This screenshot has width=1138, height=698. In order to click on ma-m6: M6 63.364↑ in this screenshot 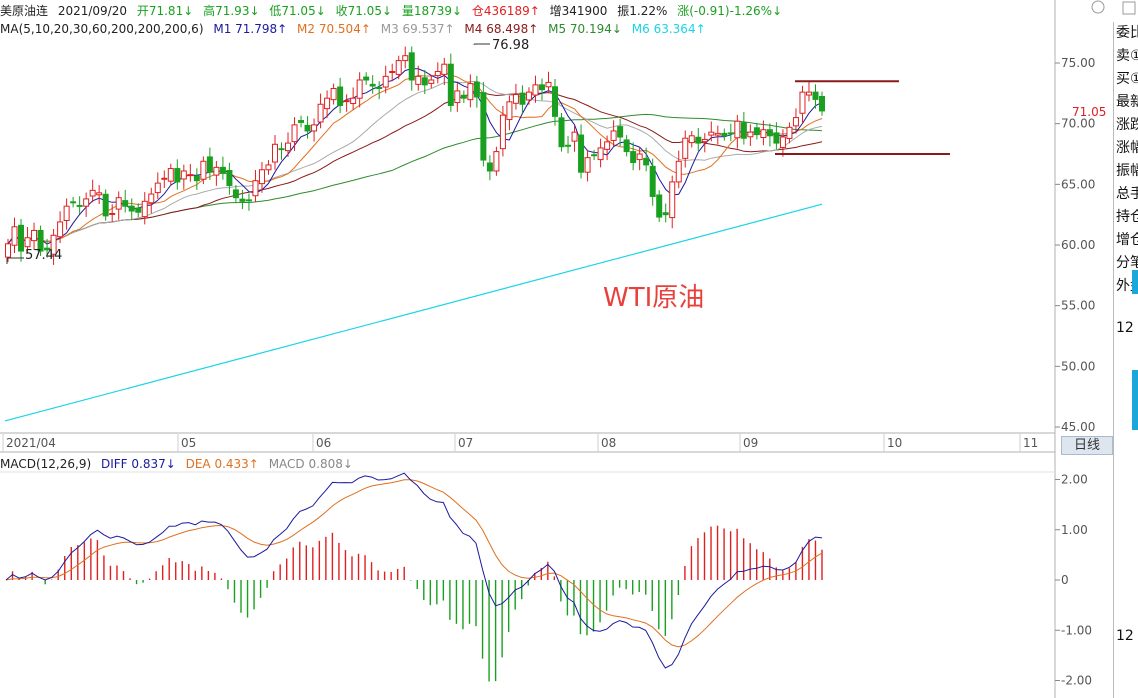, I will do `click(668, 29)`.